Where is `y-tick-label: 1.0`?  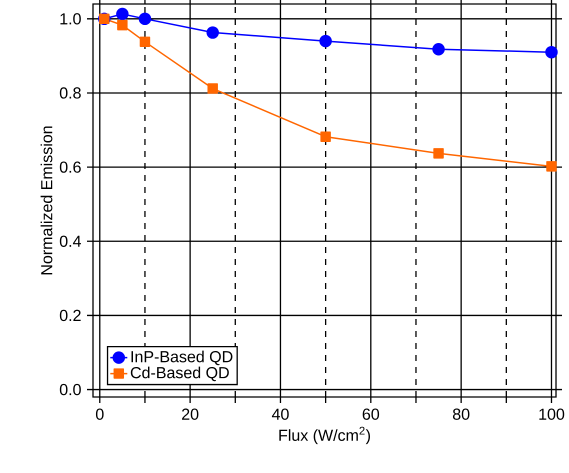 y-tick-label: 1.0 is located at coordinates (70, 18).